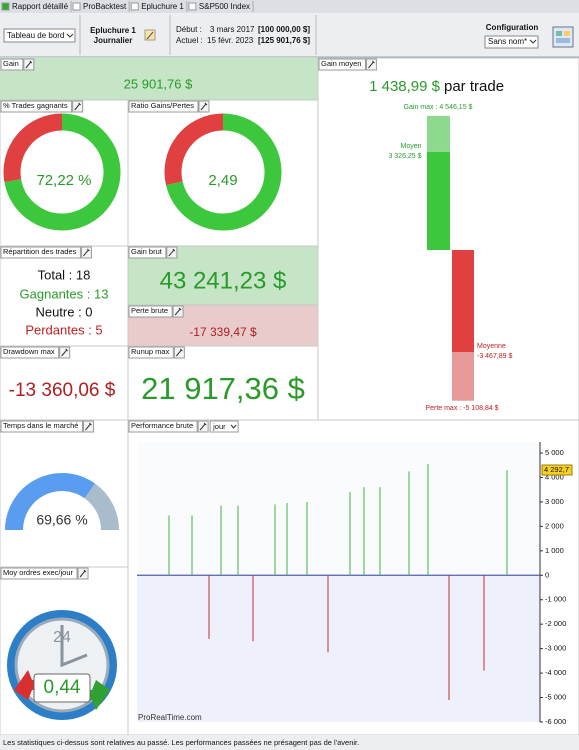 The image size is (579, 750). Describe the element at coordinates (404, 156) in the screenshot. I see `avg-win-text: 3 326,25 $` at that location.